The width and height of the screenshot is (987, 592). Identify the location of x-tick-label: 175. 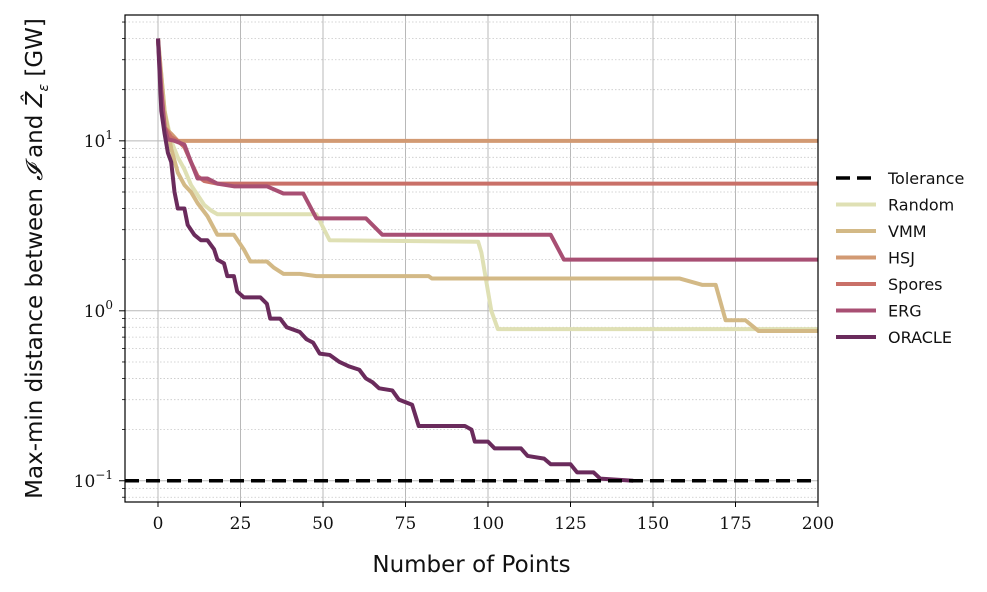
(735, 524).